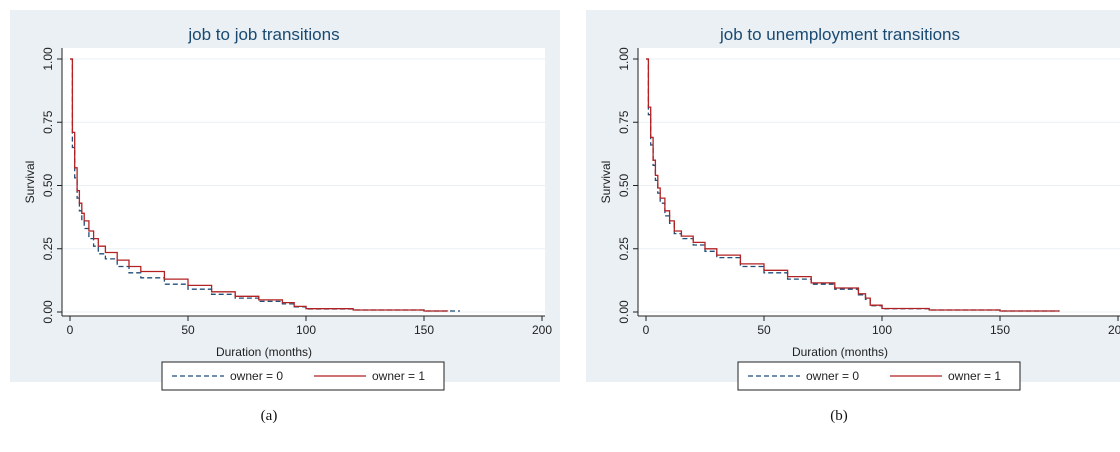 The width and height of the screenshot is (1120, 452). Describe the element at coordinates (839, 34) in the screenshot. I see `chart-title: job to unemployment transitions` at that location.